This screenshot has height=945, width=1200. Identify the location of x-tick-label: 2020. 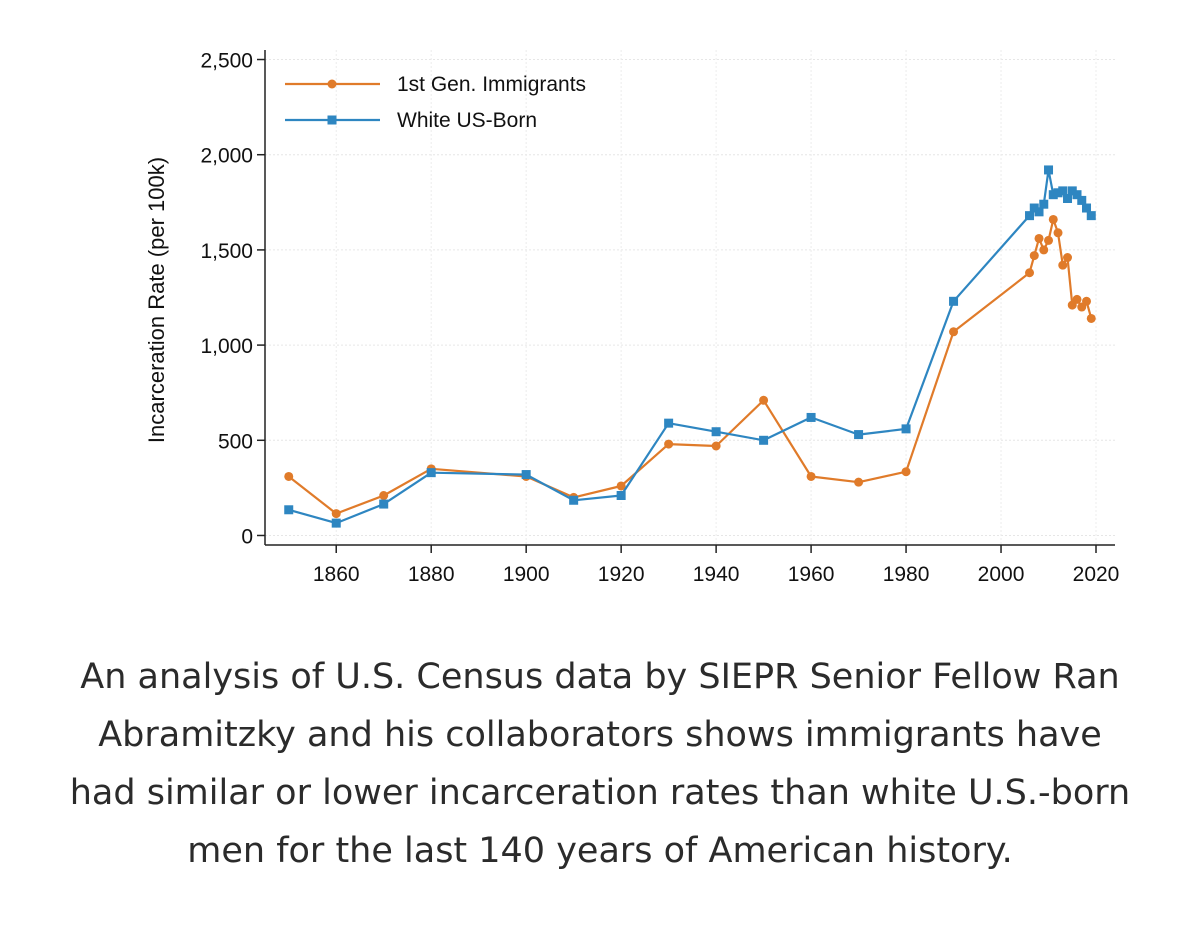
(1096, 574).